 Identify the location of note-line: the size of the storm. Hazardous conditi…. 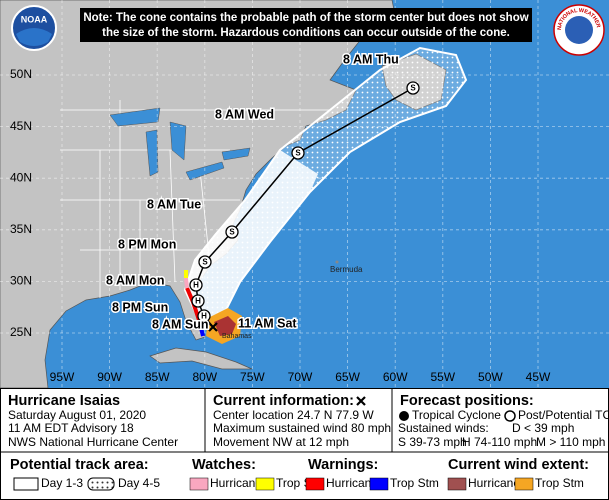
(306, 33).